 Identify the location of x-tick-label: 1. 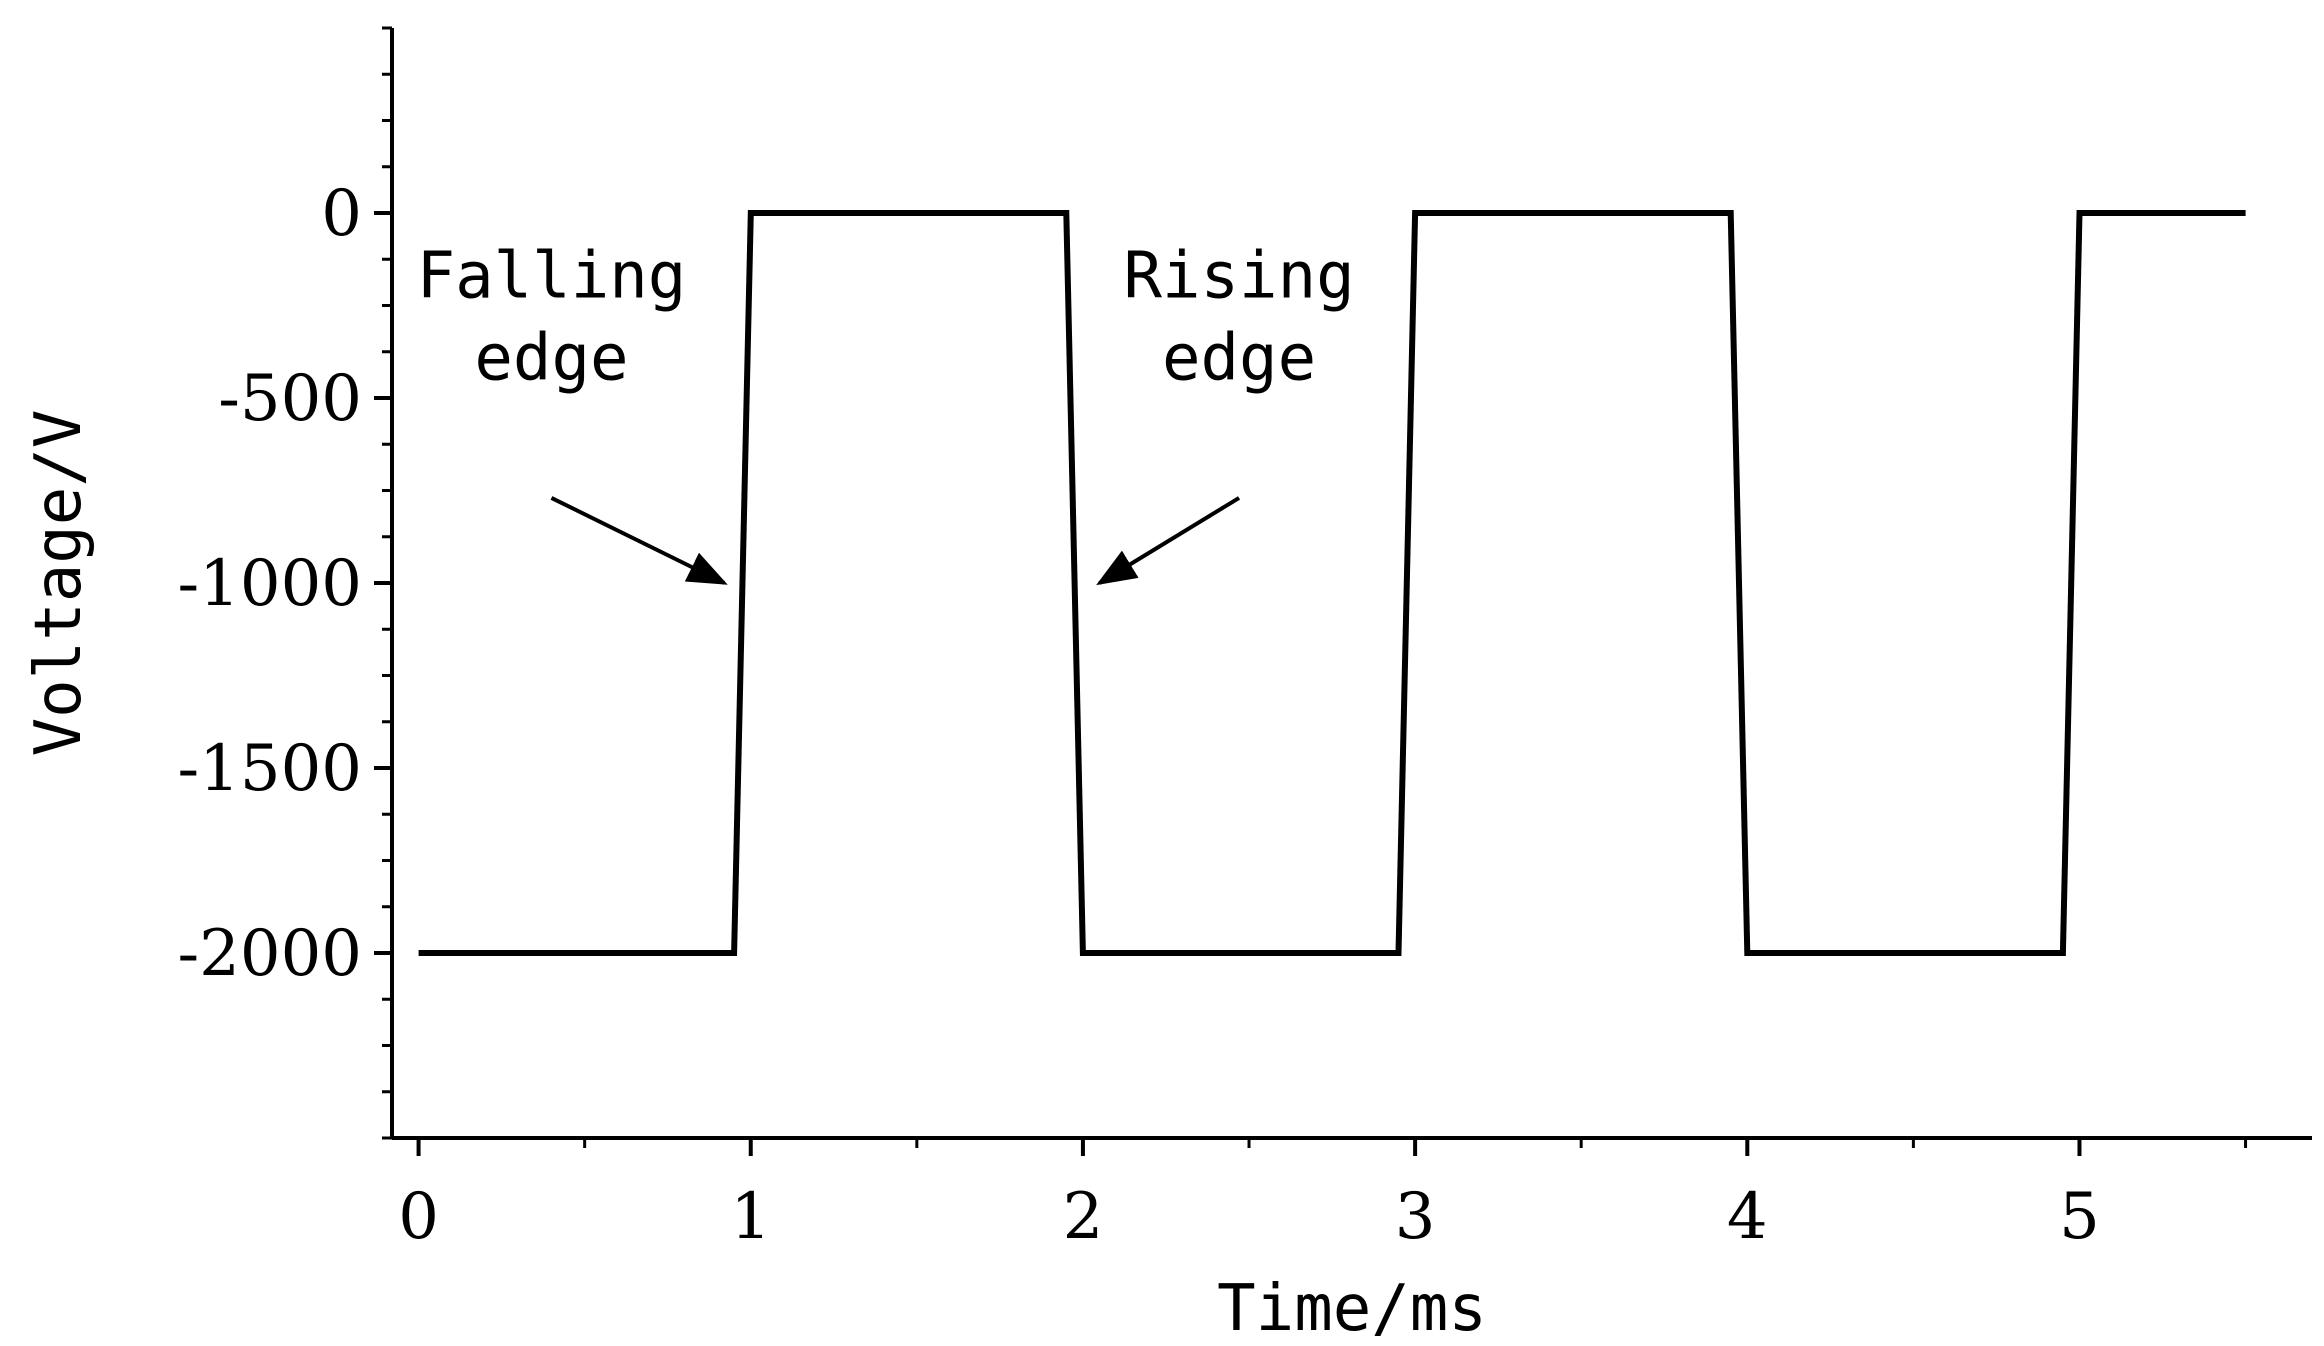
(750, 1217).